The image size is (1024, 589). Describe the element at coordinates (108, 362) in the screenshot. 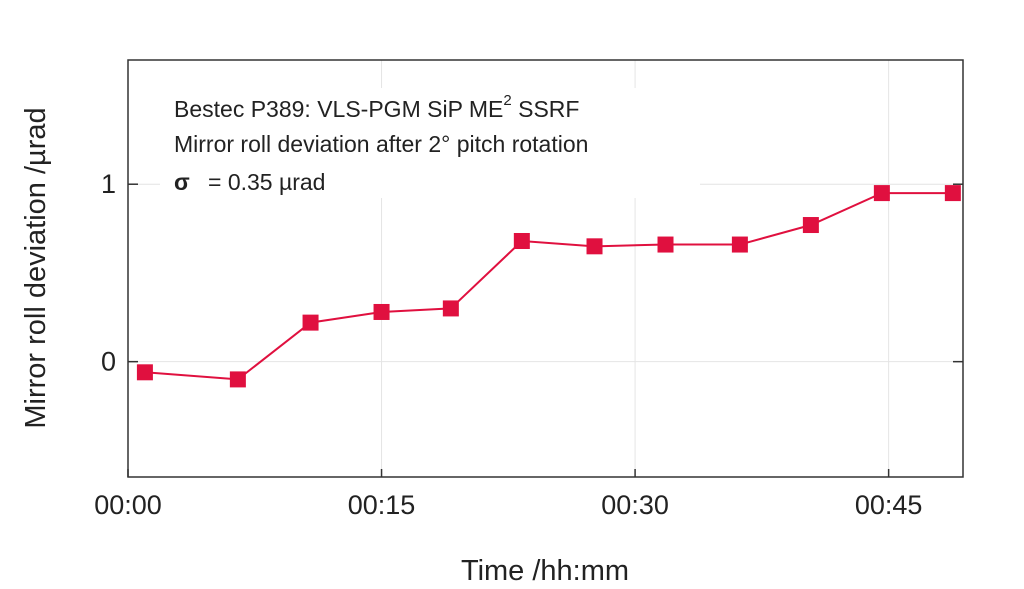

I see `y-tick-label: 0` at that location.